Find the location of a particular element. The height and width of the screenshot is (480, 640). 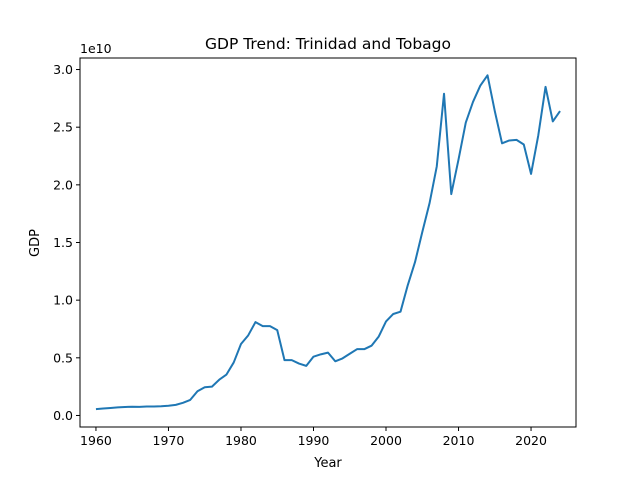

chart-title: GDP Trend: Trinidad and Tobago is located at coordinates (328, 44).